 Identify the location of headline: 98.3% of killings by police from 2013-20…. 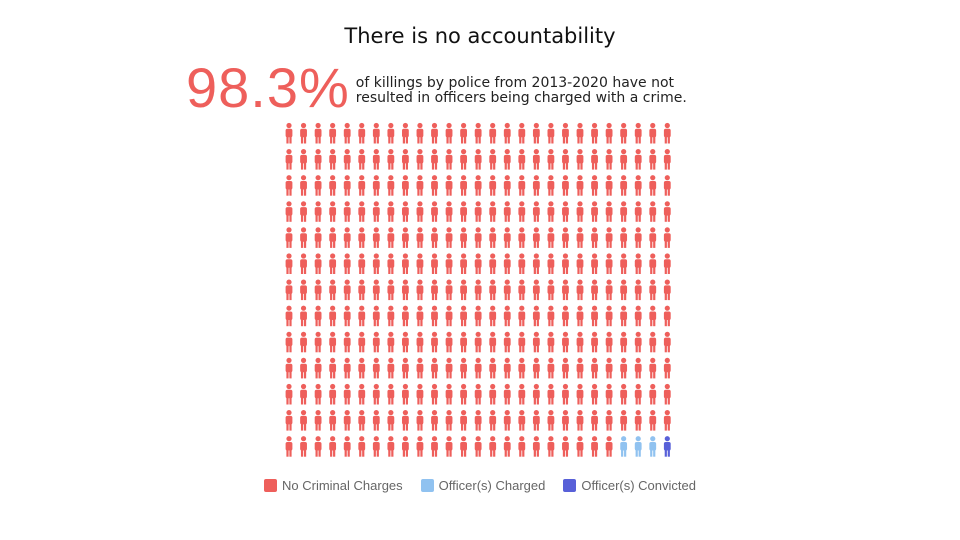
(441, 88).